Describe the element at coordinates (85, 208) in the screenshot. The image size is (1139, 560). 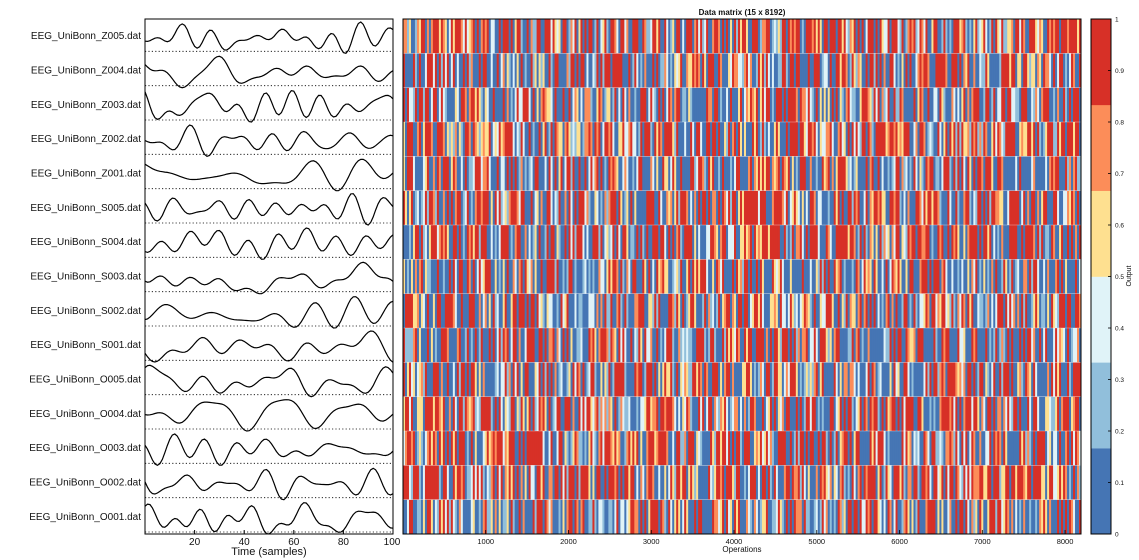
I see `series-label: EEG_UniBonn_S005.dat` at that location.